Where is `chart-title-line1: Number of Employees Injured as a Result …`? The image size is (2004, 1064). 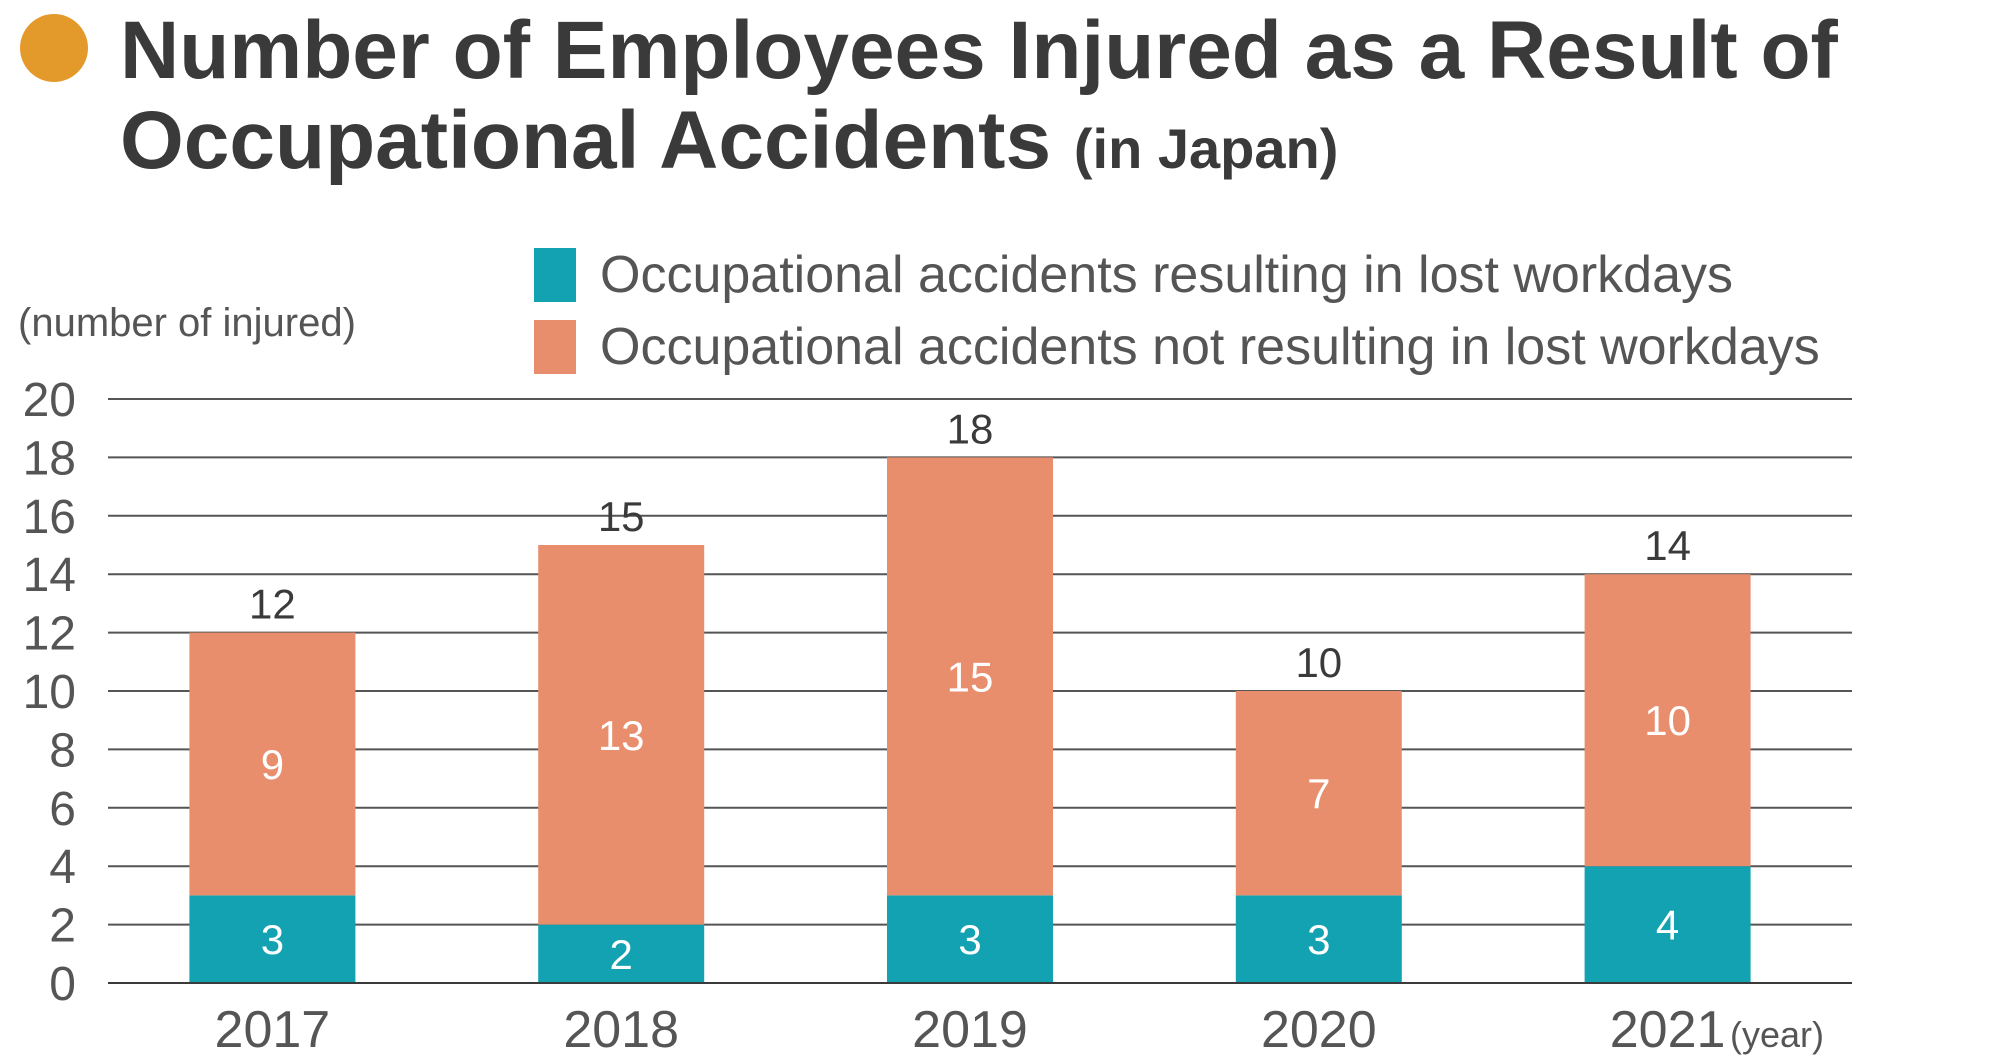
chart-title-line1: Number of Employees Injured as a Result … is located at coordinates (979, 50).